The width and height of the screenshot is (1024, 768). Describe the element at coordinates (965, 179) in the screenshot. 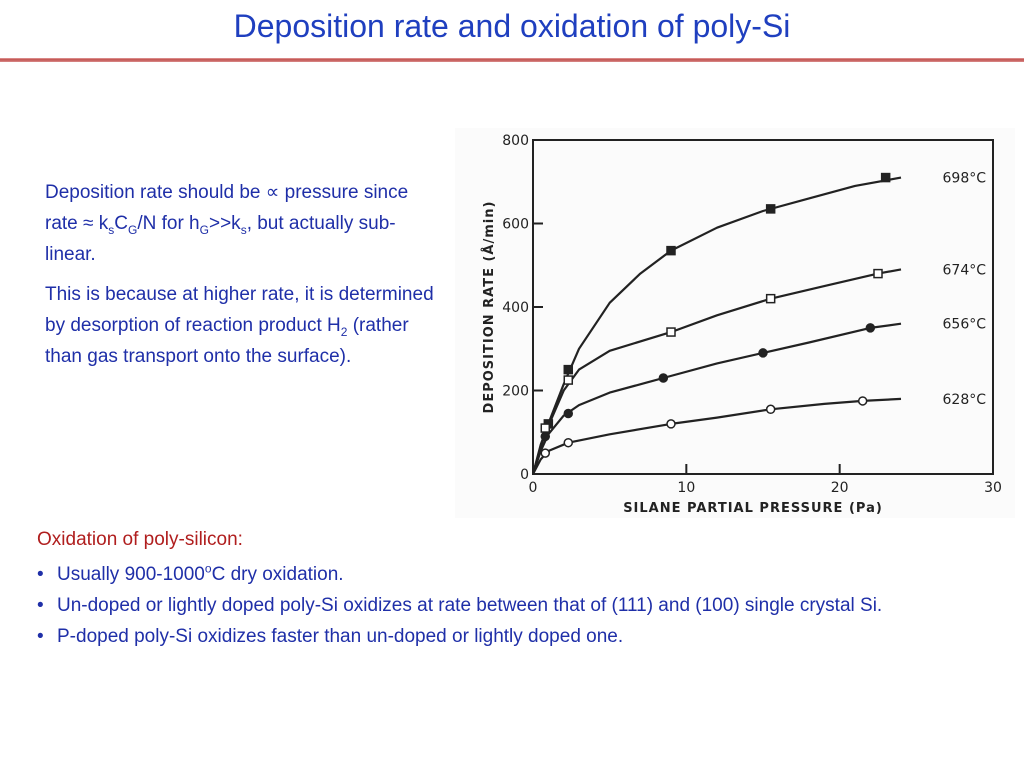

I see `series-label: 698°C` at that location.